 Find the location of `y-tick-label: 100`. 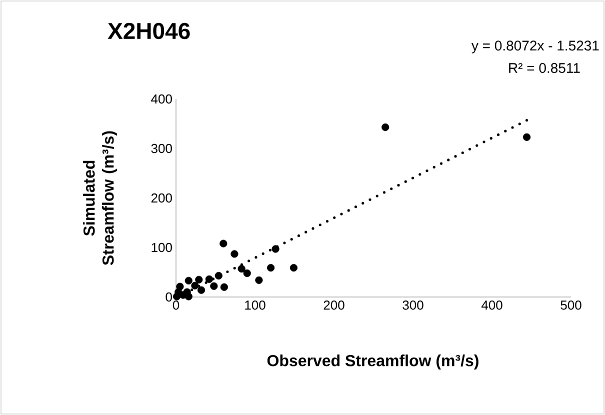

y-tick-label: 100 is located at coordinates (162, 247).